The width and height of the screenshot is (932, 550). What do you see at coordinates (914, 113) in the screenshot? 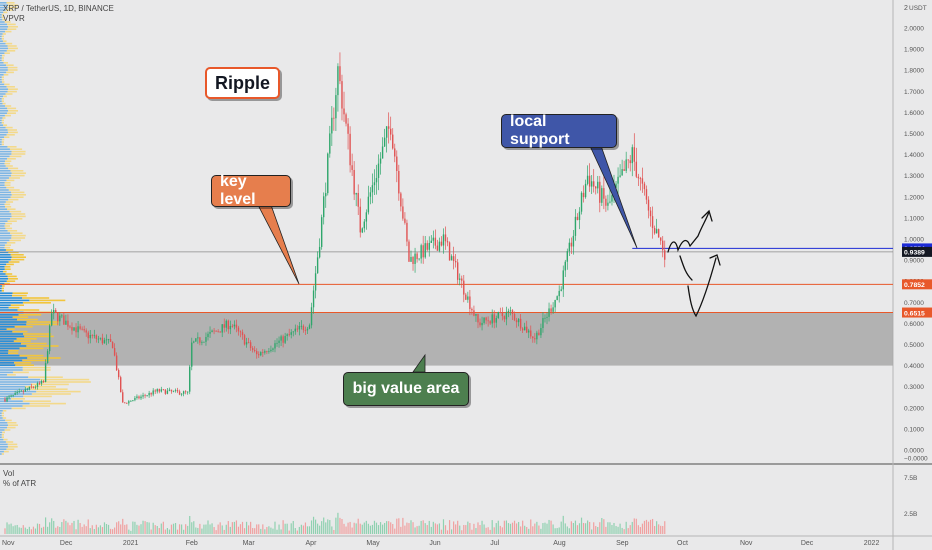
I see `price-axis-label: 1.6000` at bounding box center [914, 113].